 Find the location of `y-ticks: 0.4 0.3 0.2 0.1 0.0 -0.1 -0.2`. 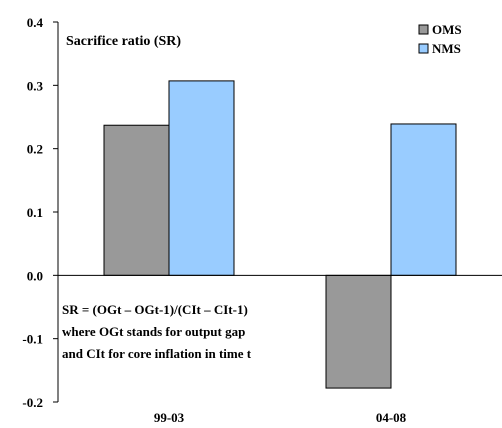

y-ticks: 0.4 0.3 0.2 0.1 0.0 -0.1 -0.2 is located at coordinates (40, 212).